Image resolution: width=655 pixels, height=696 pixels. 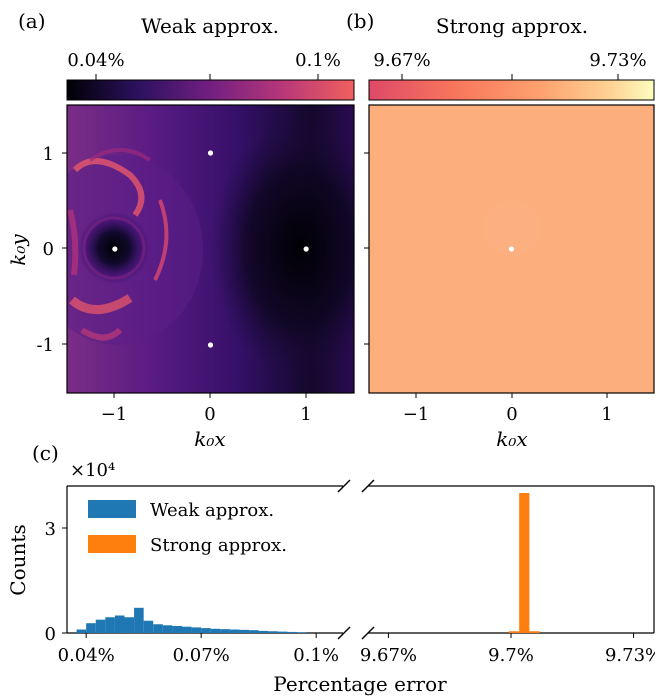 What do you see at coordinates (212, 510) in the screenshot?
I see `legend-label-weak: Weak approx.` at bounding box center [212, 510].